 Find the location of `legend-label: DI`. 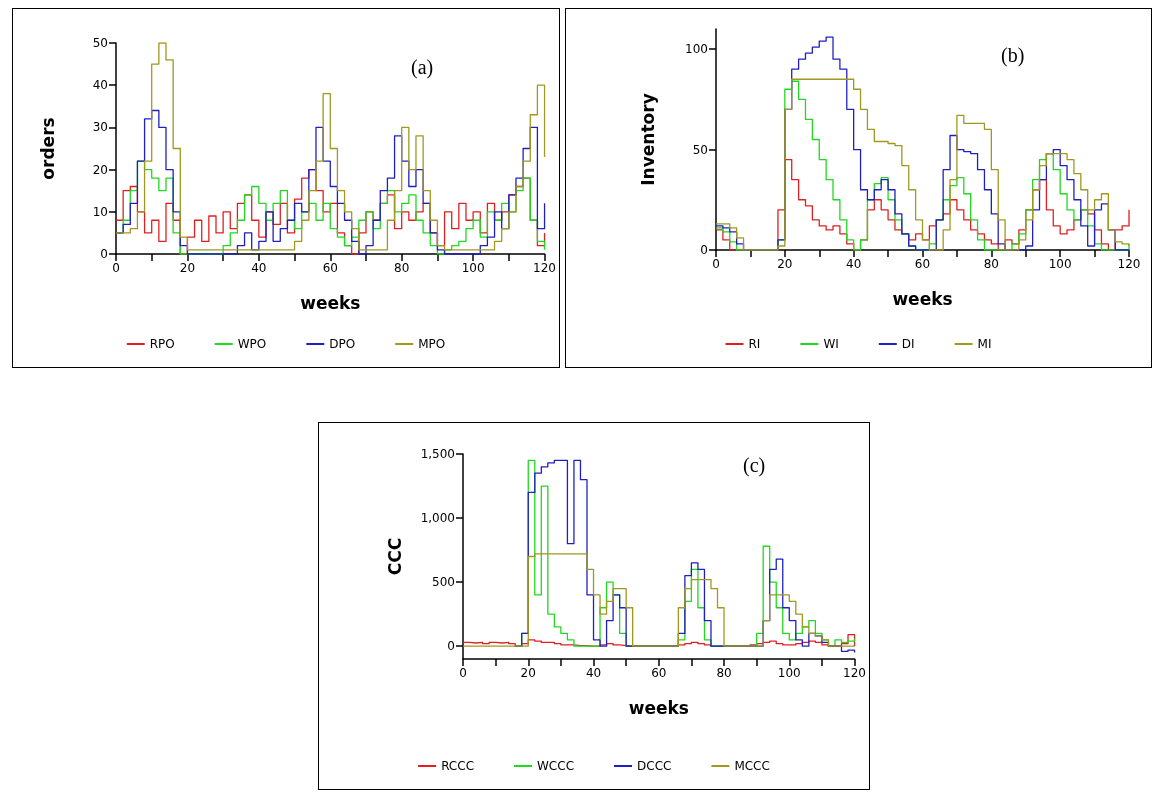

legend-label: DI is located at coordinates (908, 344).